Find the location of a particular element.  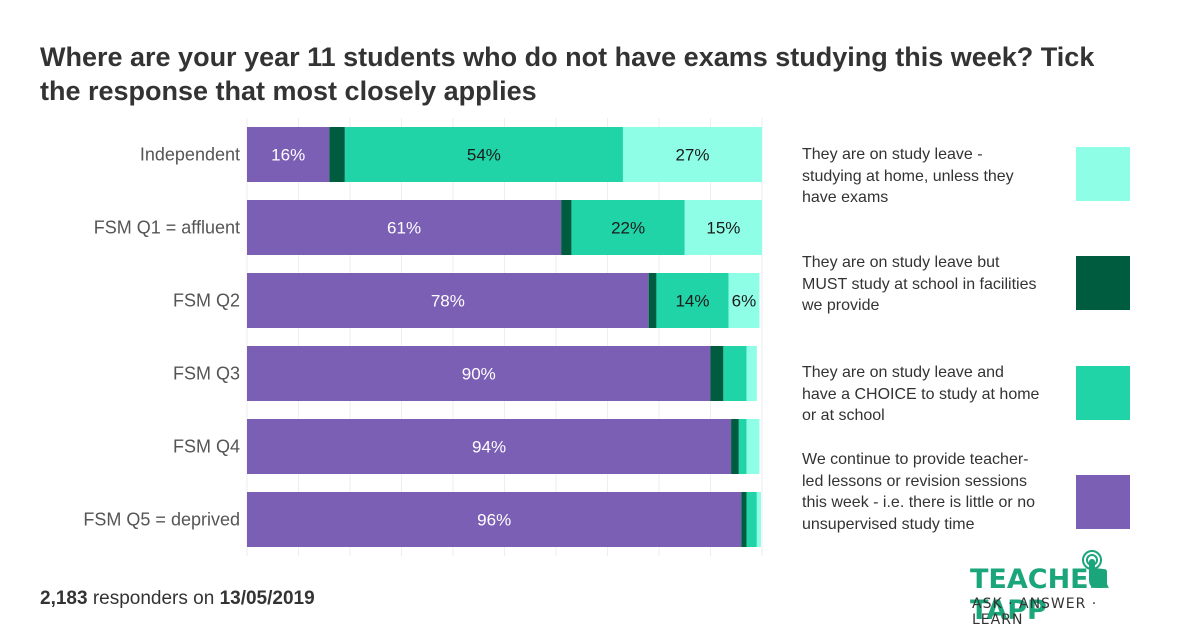

data-label: 6% is located at coordinates (744, 301).